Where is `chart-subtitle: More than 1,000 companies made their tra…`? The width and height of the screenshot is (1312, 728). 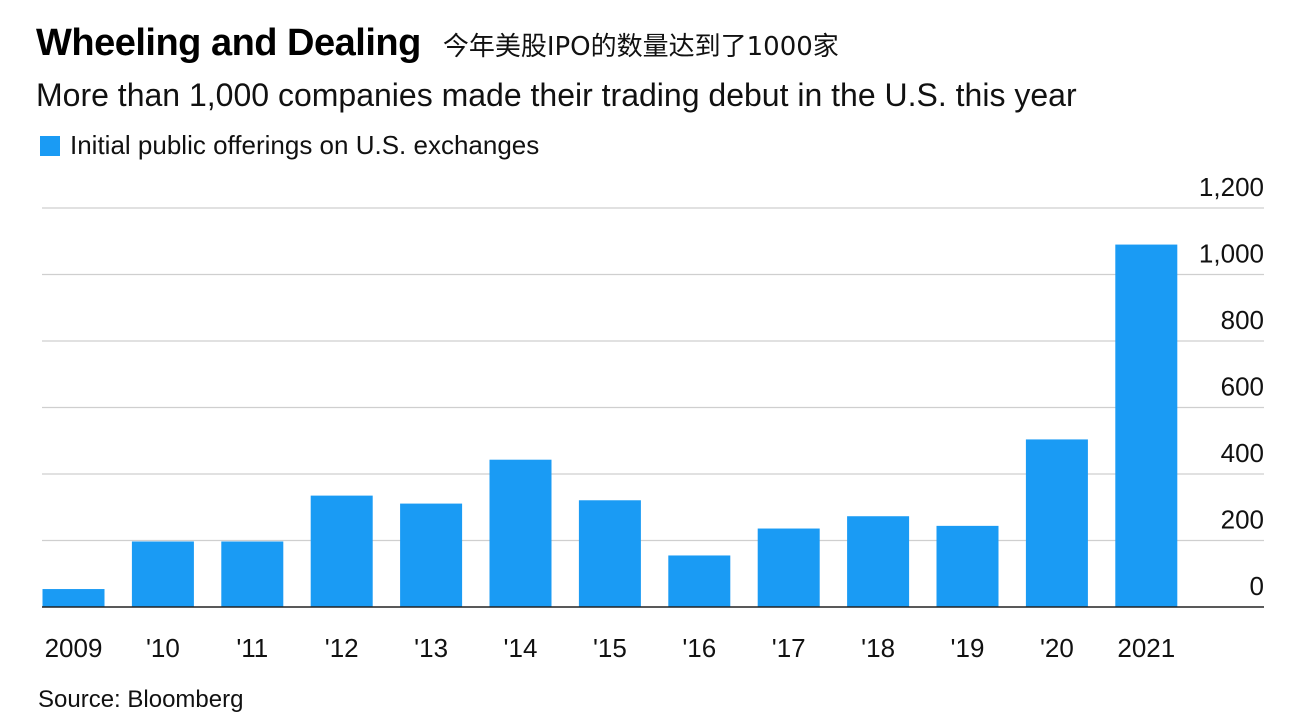
chart-subtitle: More than 1,000 companies made their tra… is located at coordinates (556, 95).